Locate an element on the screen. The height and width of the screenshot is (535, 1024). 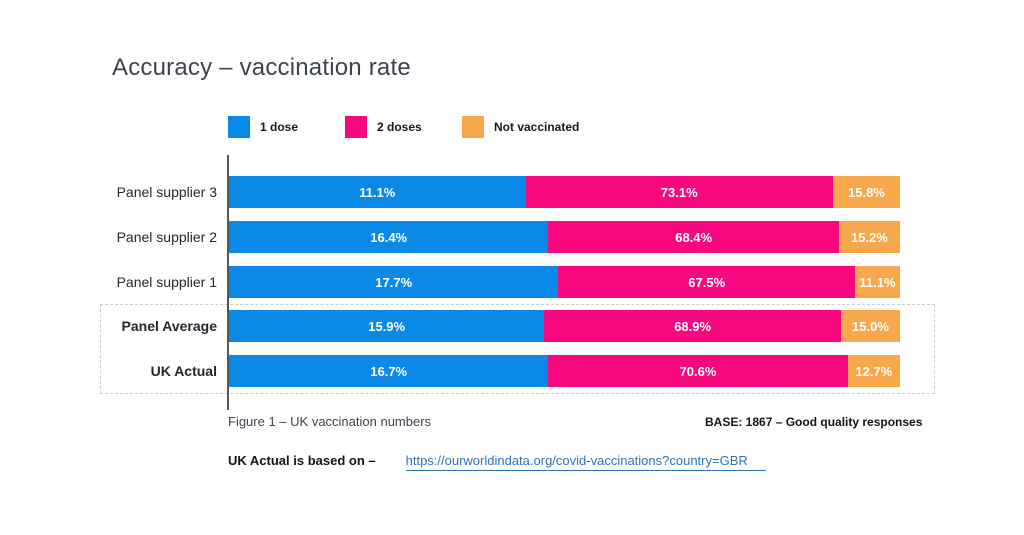
category-label: UK Actual is located at coordinates (183, 371).